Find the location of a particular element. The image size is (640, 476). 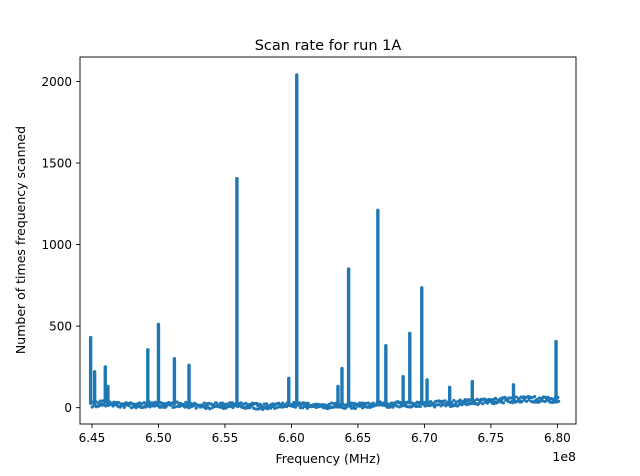

x-tick-label: 6.80 is located at coordinates (557, 438).